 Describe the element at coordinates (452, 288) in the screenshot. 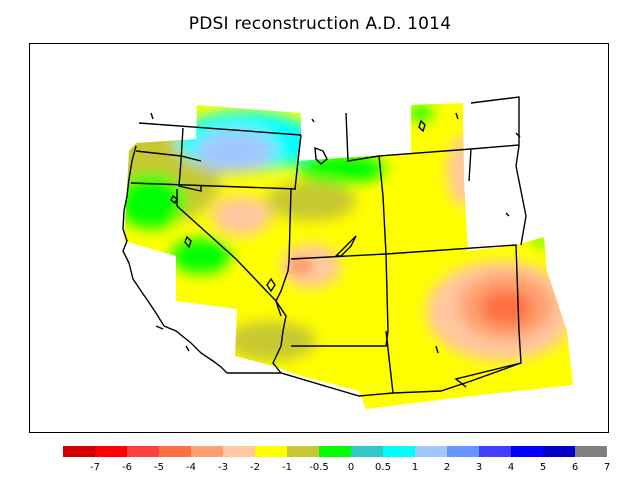

I see `border-co` at that location.